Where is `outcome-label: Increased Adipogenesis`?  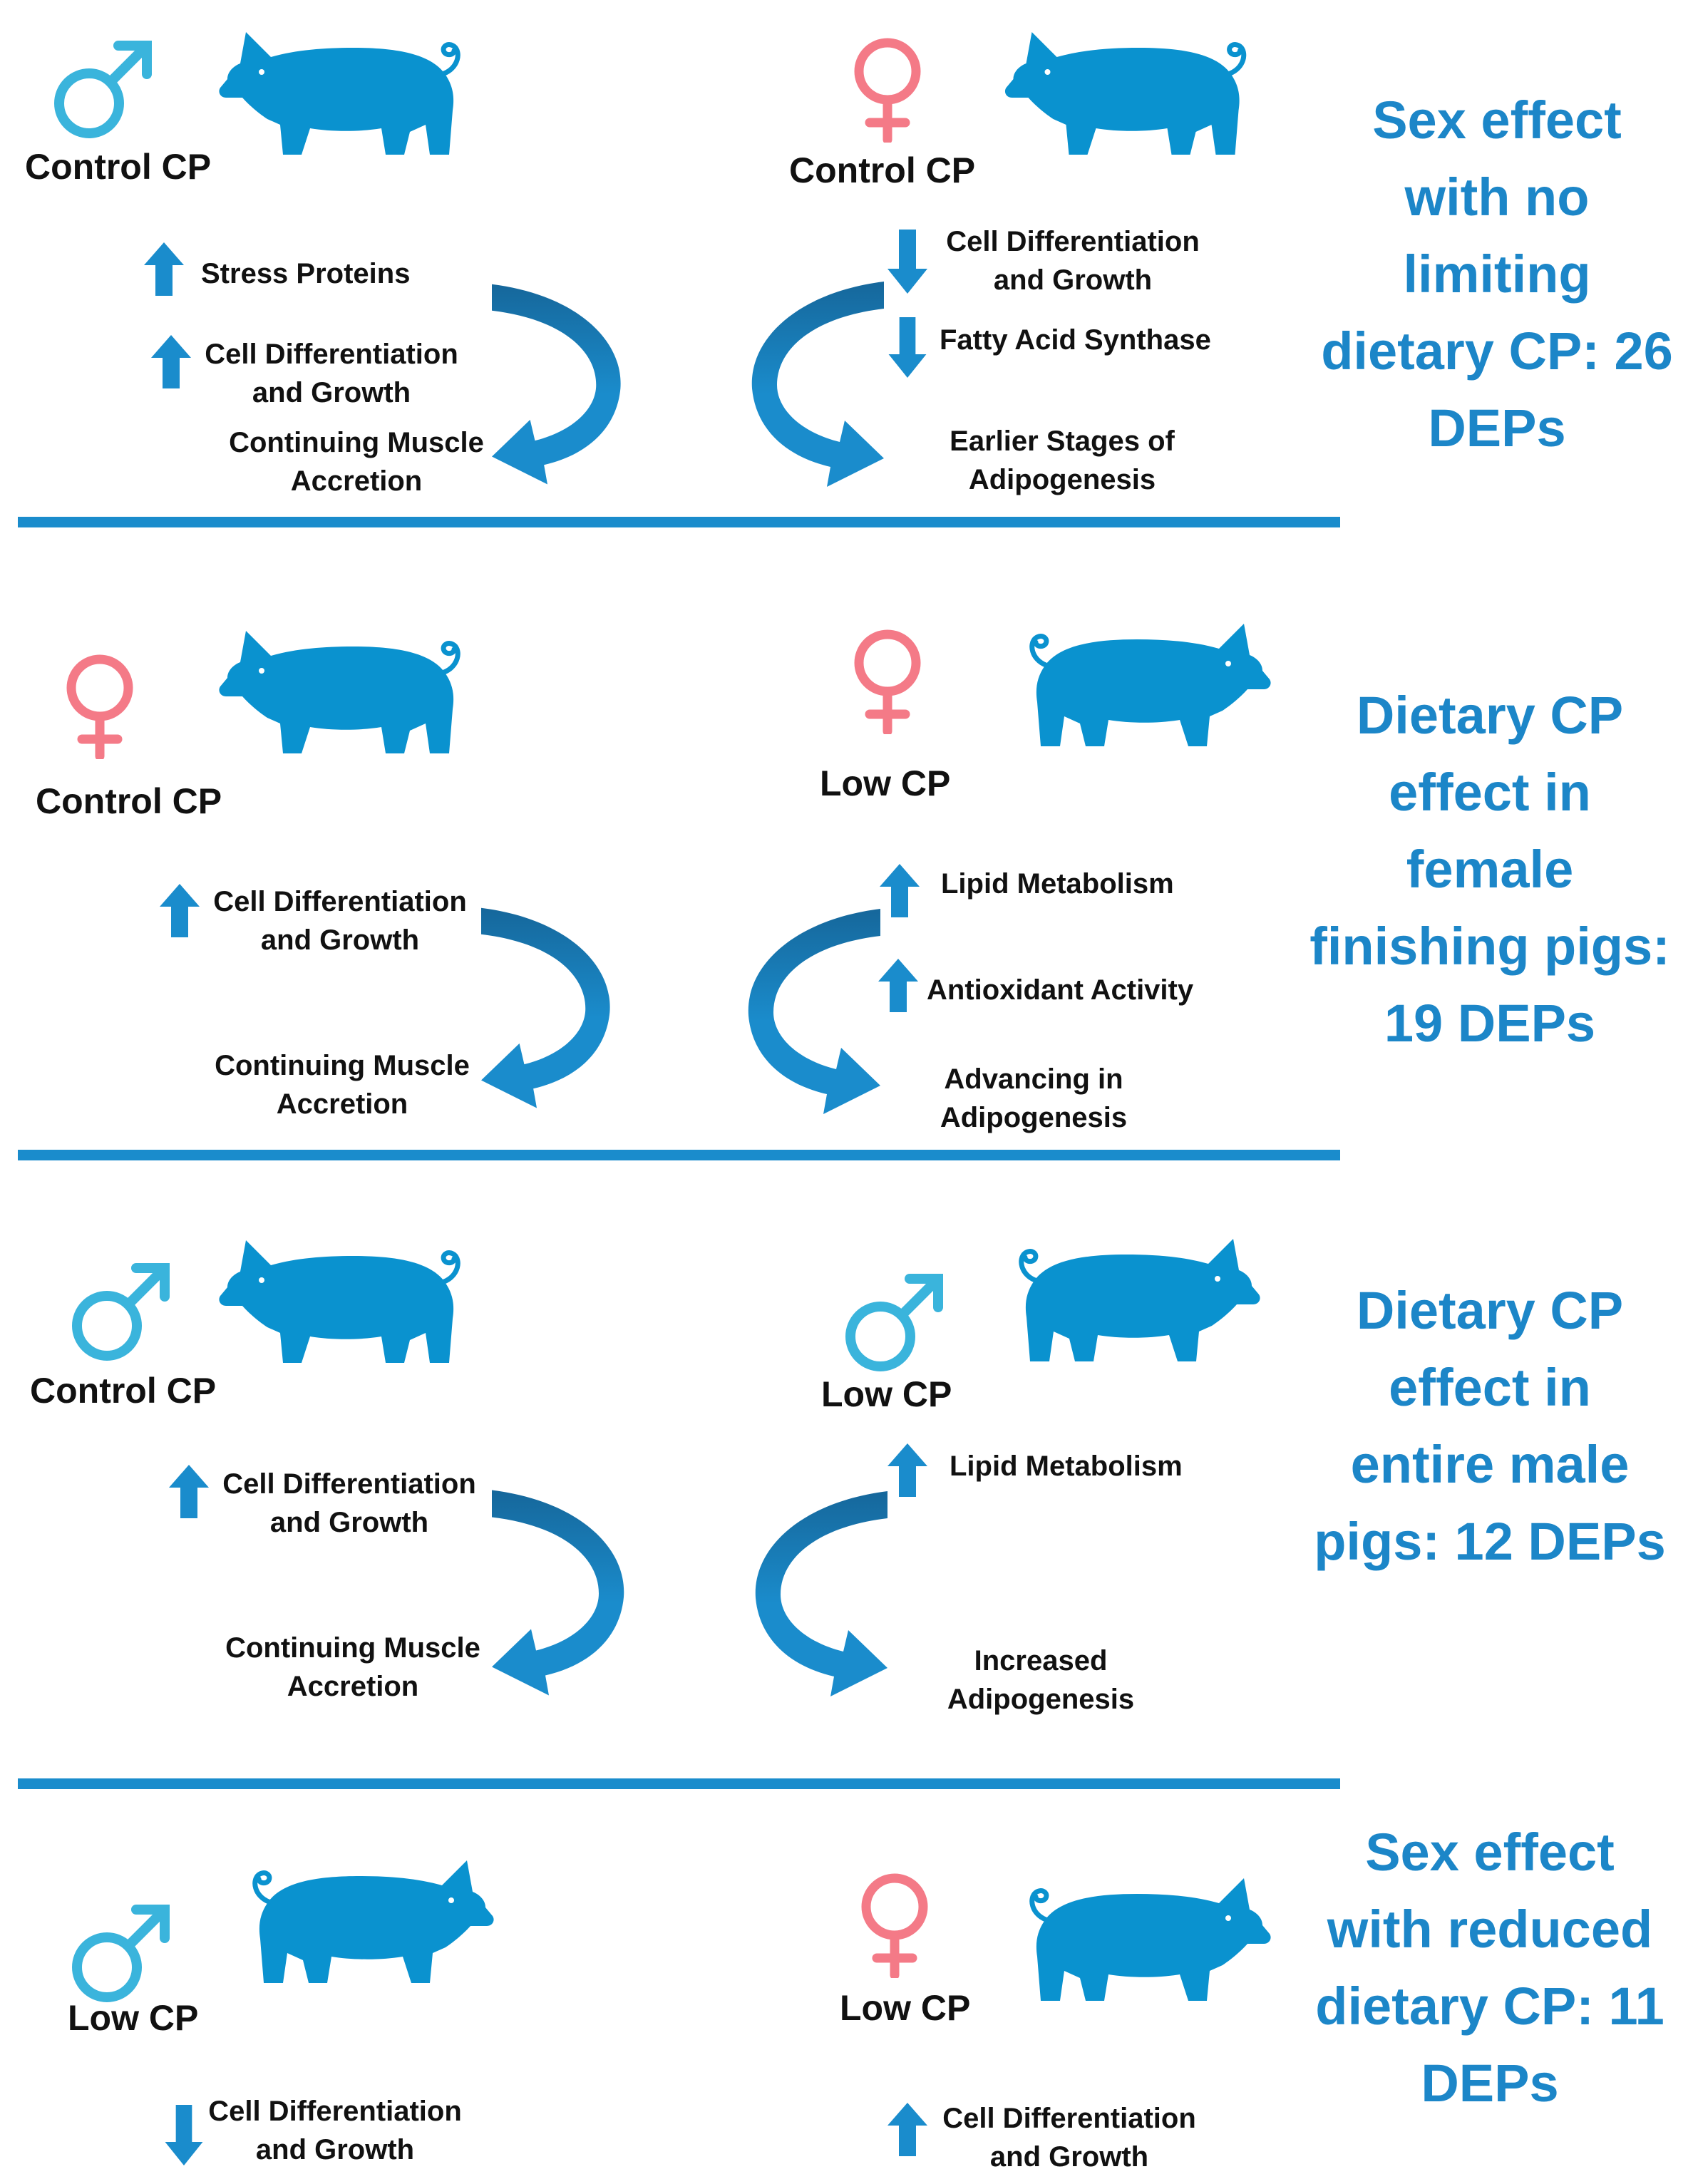 outcome-label: Increased Adipogenesis is located at coordinates (1041, 1680).